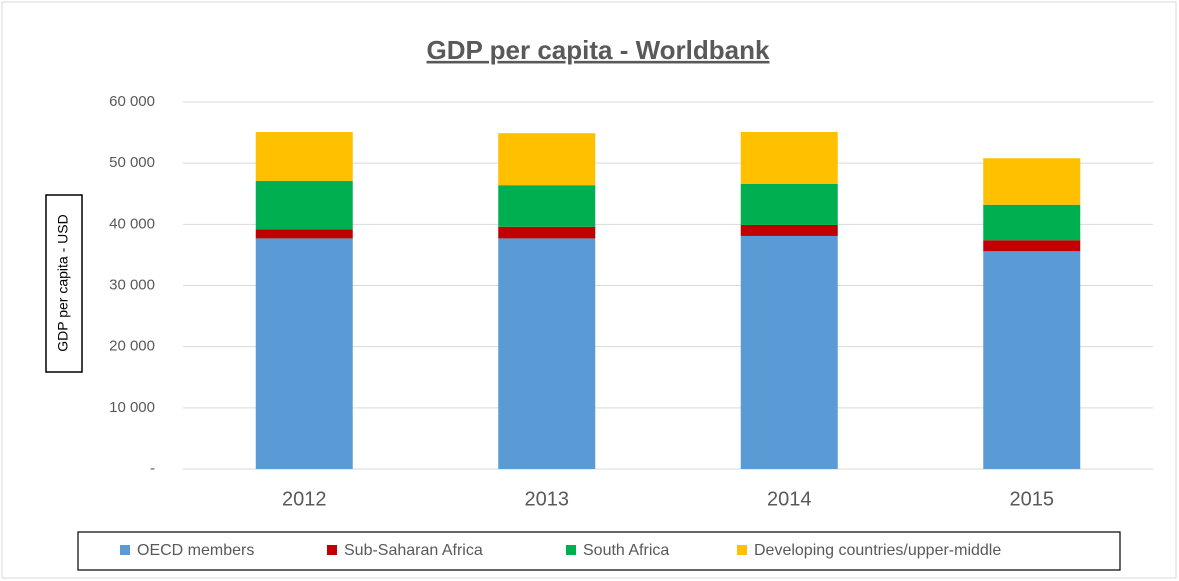 Image resolution: width=1179 pixels, height=581 pixels. I want to click on y-tick-label: 50 000, so click(132, 162).